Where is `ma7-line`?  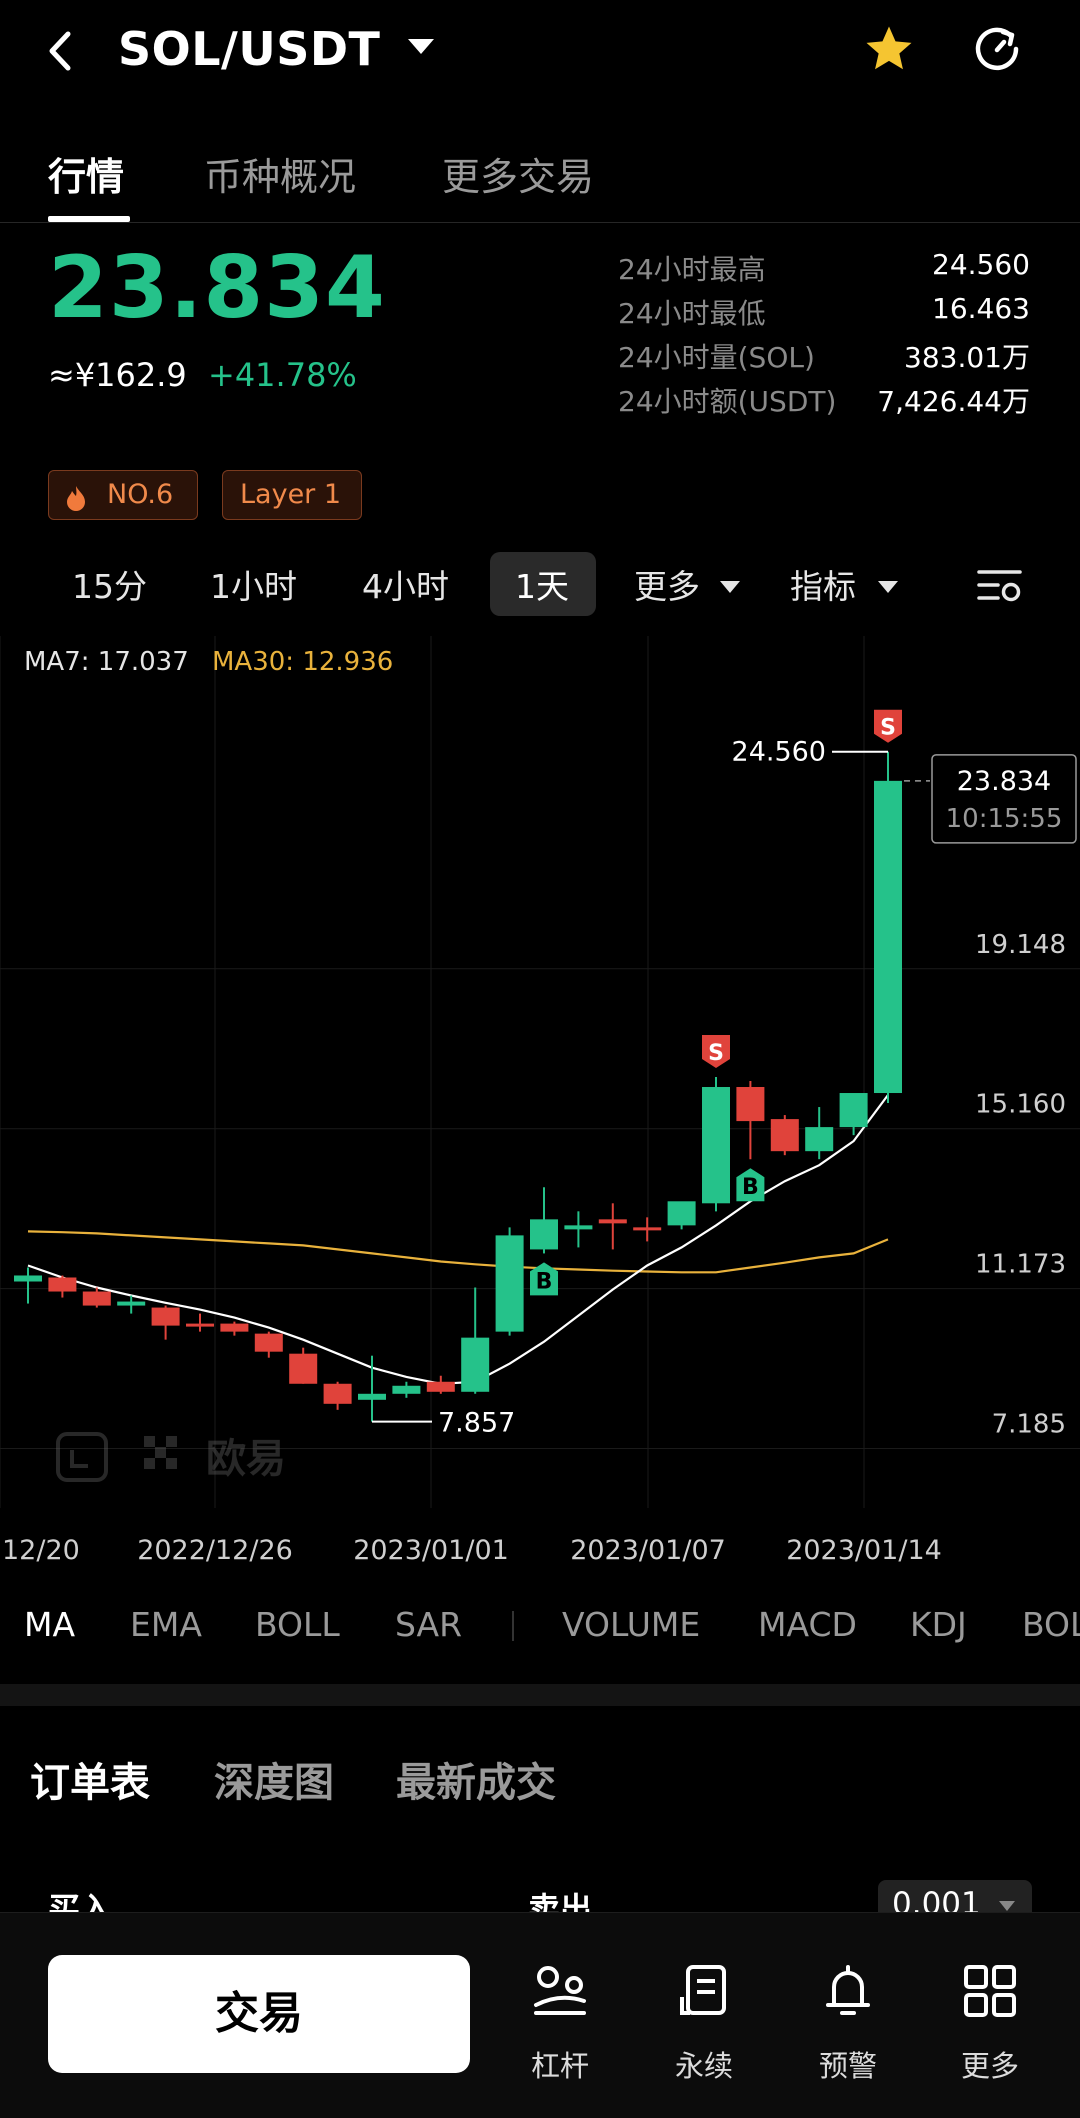
ma7-line is located at coordinates (458, 1239).